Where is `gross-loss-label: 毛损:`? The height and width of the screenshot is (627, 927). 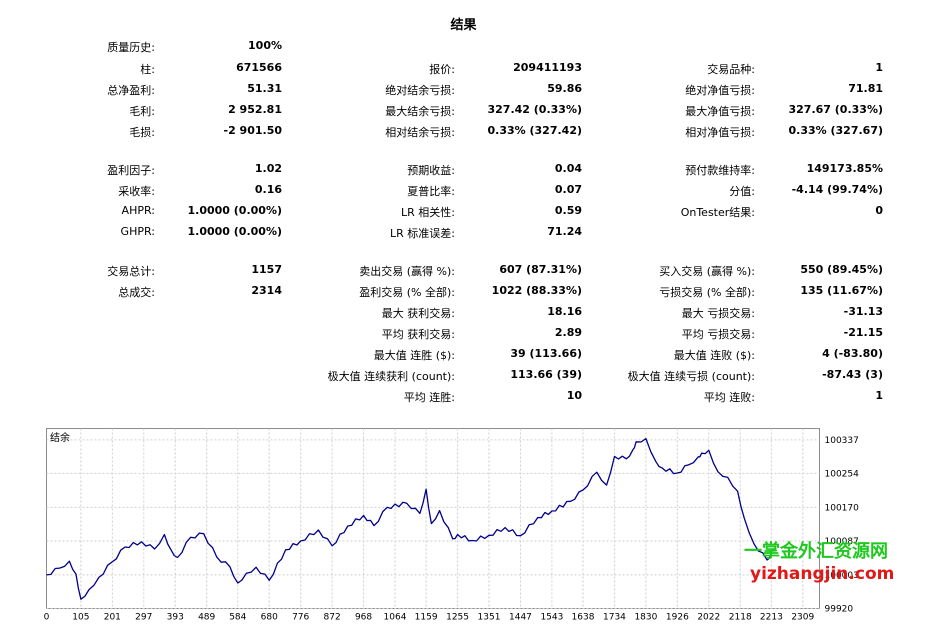
gross-loss-label: 毛损: is located at coordinates (142, 132).